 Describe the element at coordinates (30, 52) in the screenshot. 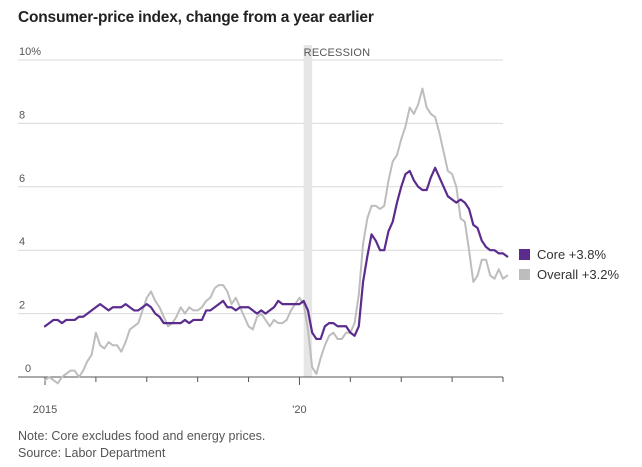

I see `y-tick-label: 10%` at that location.